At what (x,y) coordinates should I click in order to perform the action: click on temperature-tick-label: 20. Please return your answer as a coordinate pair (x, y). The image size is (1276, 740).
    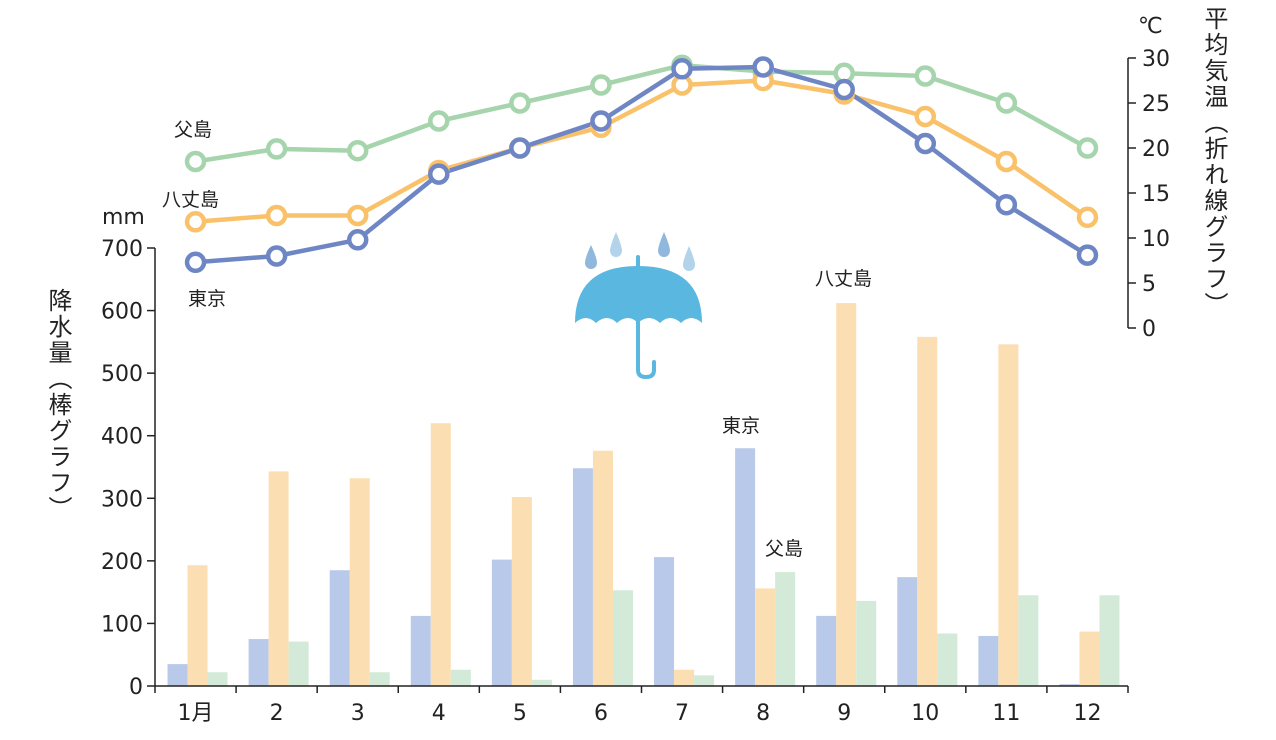
    Looking at the image, I should click on (1156, 149).